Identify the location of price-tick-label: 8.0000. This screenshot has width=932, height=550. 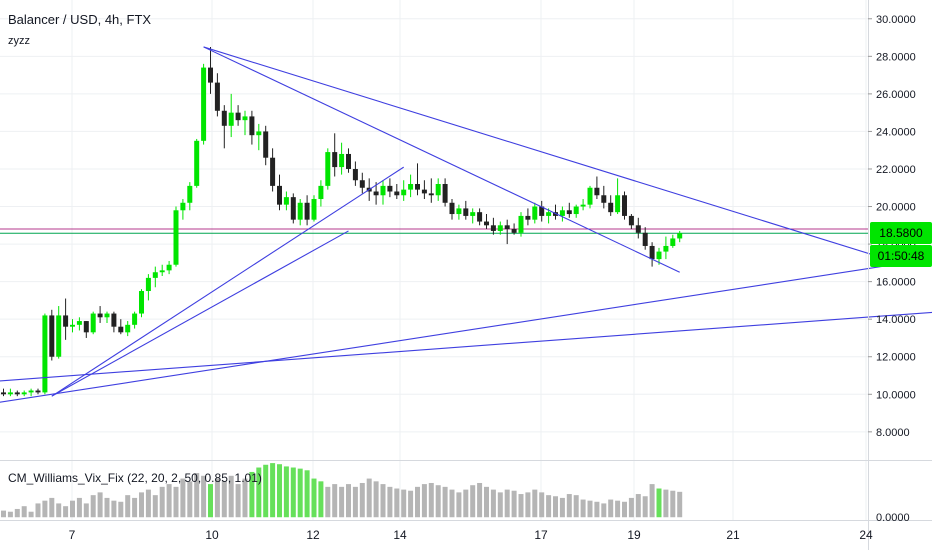
(893, 433).